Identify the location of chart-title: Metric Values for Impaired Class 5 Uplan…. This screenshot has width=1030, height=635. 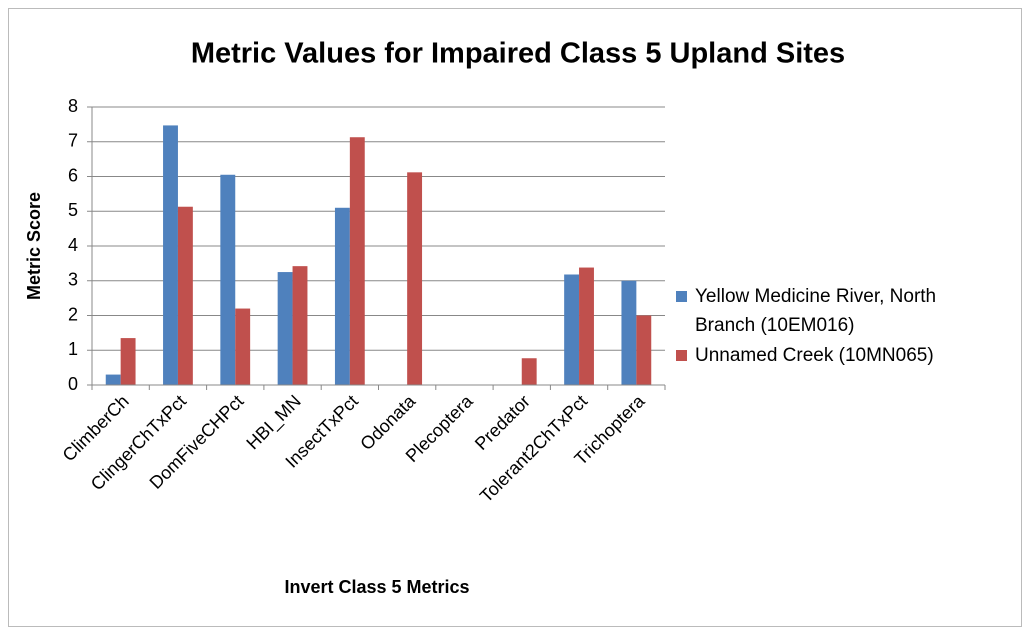
(518, 54).